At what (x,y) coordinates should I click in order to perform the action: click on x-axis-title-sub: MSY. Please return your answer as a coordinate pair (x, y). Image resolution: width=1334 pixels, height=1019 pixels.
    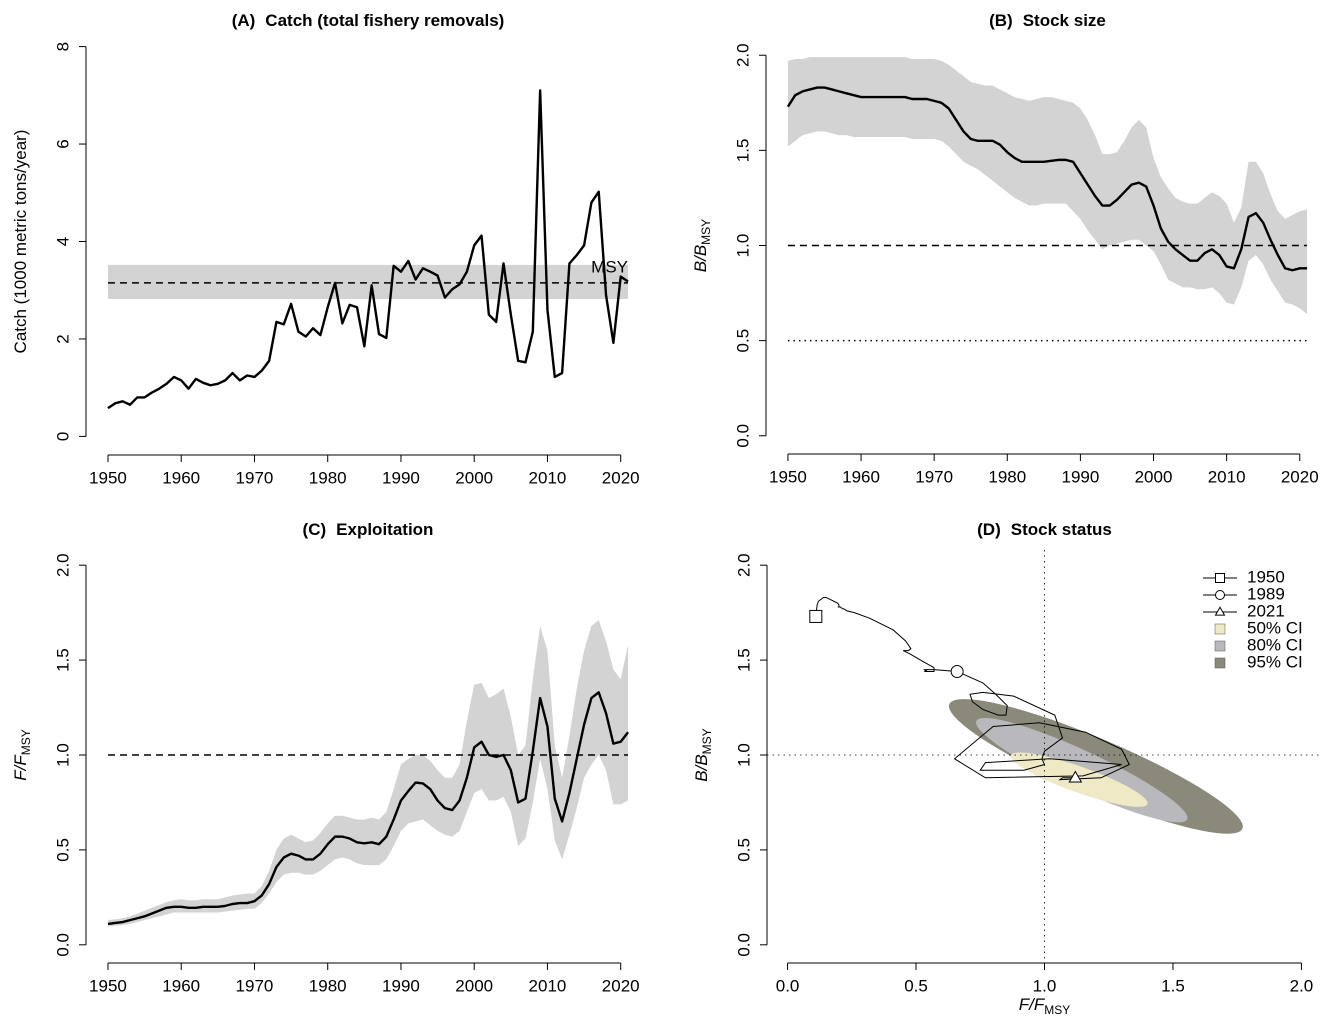
    Looking at the image, I should click on (1057, 1010).